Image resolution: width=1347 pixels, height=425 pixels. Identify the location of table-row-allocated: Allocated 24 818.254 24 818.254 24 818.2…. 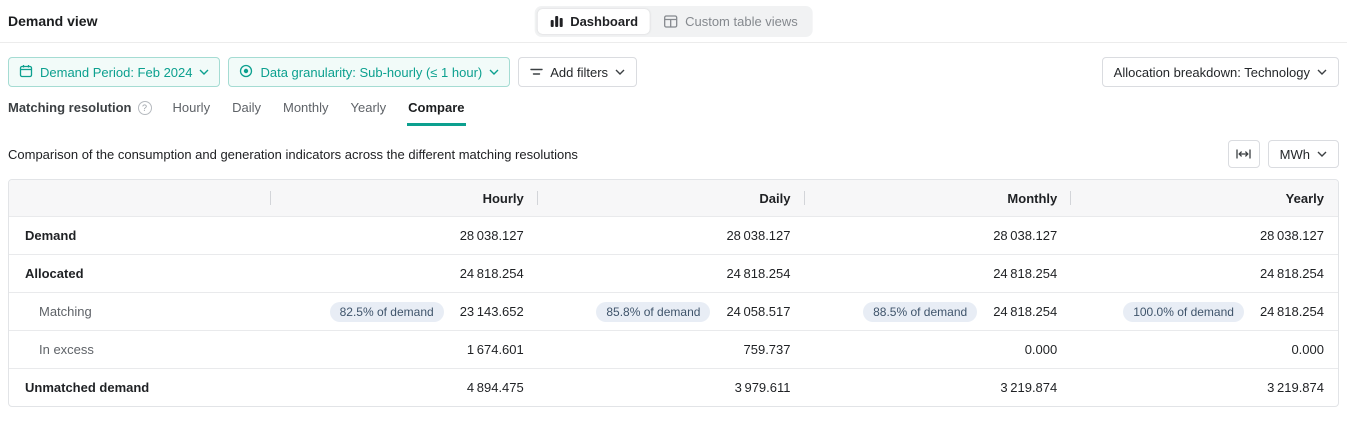
(673, 273).